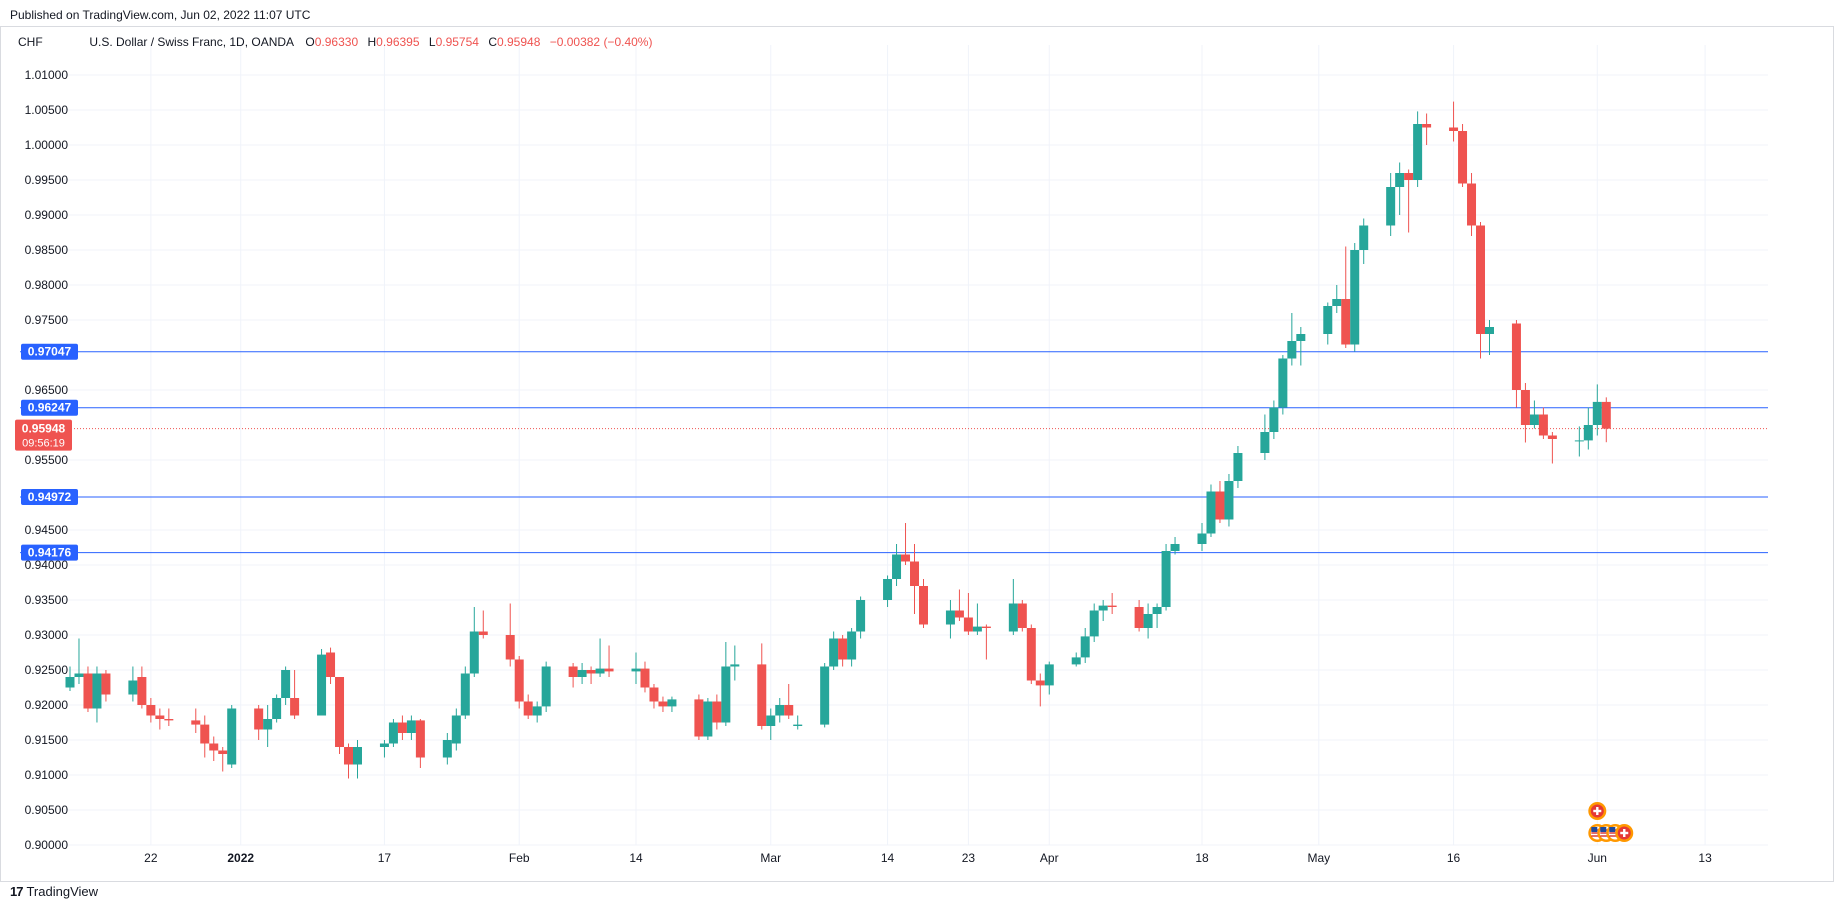 This screenshot has height=907, width=1834. I want to click on legend-open-value: 0.96330, so click(336, 42).